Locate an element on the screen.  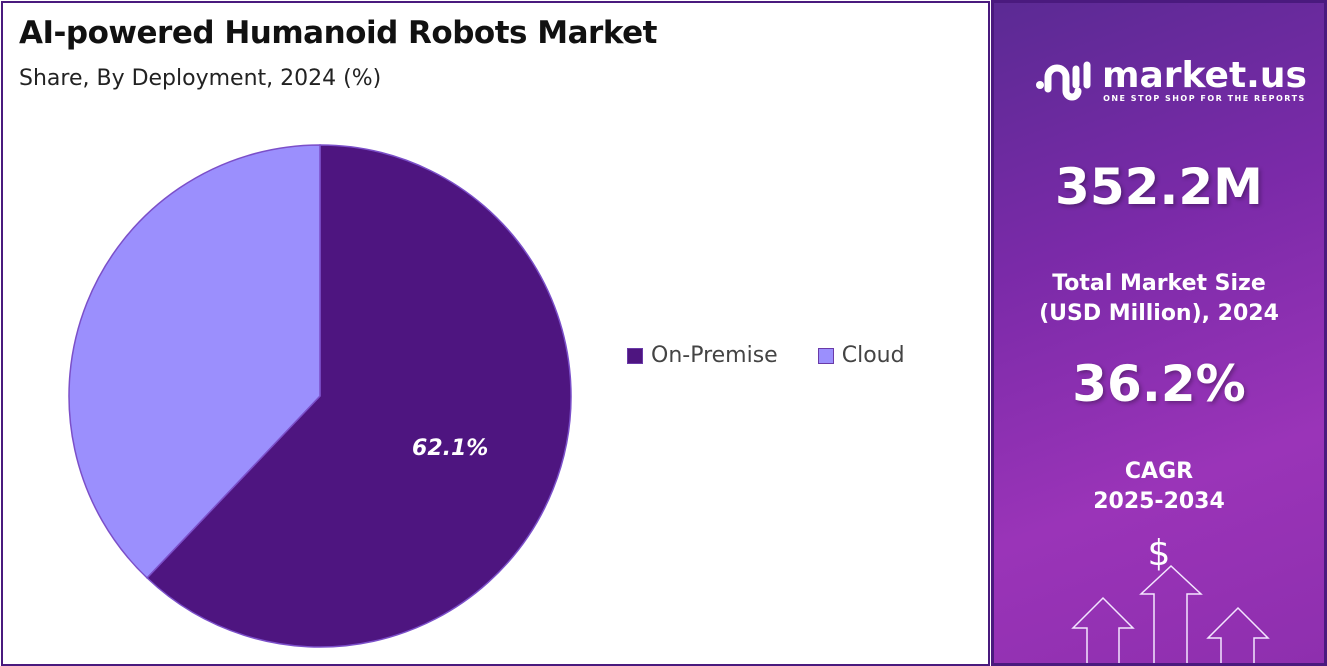
market-size-label-year: (USD Million), 2024 is located at coordinates (1159, 313).